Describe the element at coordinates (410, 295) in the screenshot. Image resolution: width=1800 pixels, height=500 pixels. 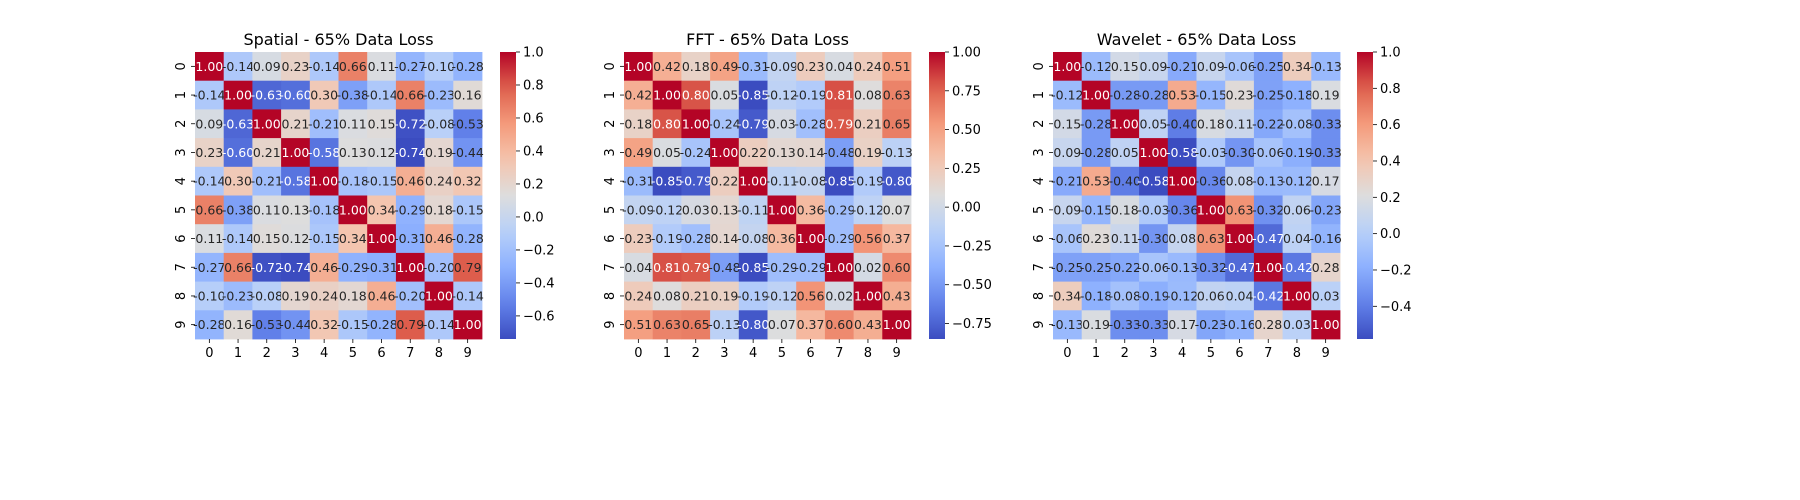
I see `cell-value-label-8-7: -0.20` at that location.